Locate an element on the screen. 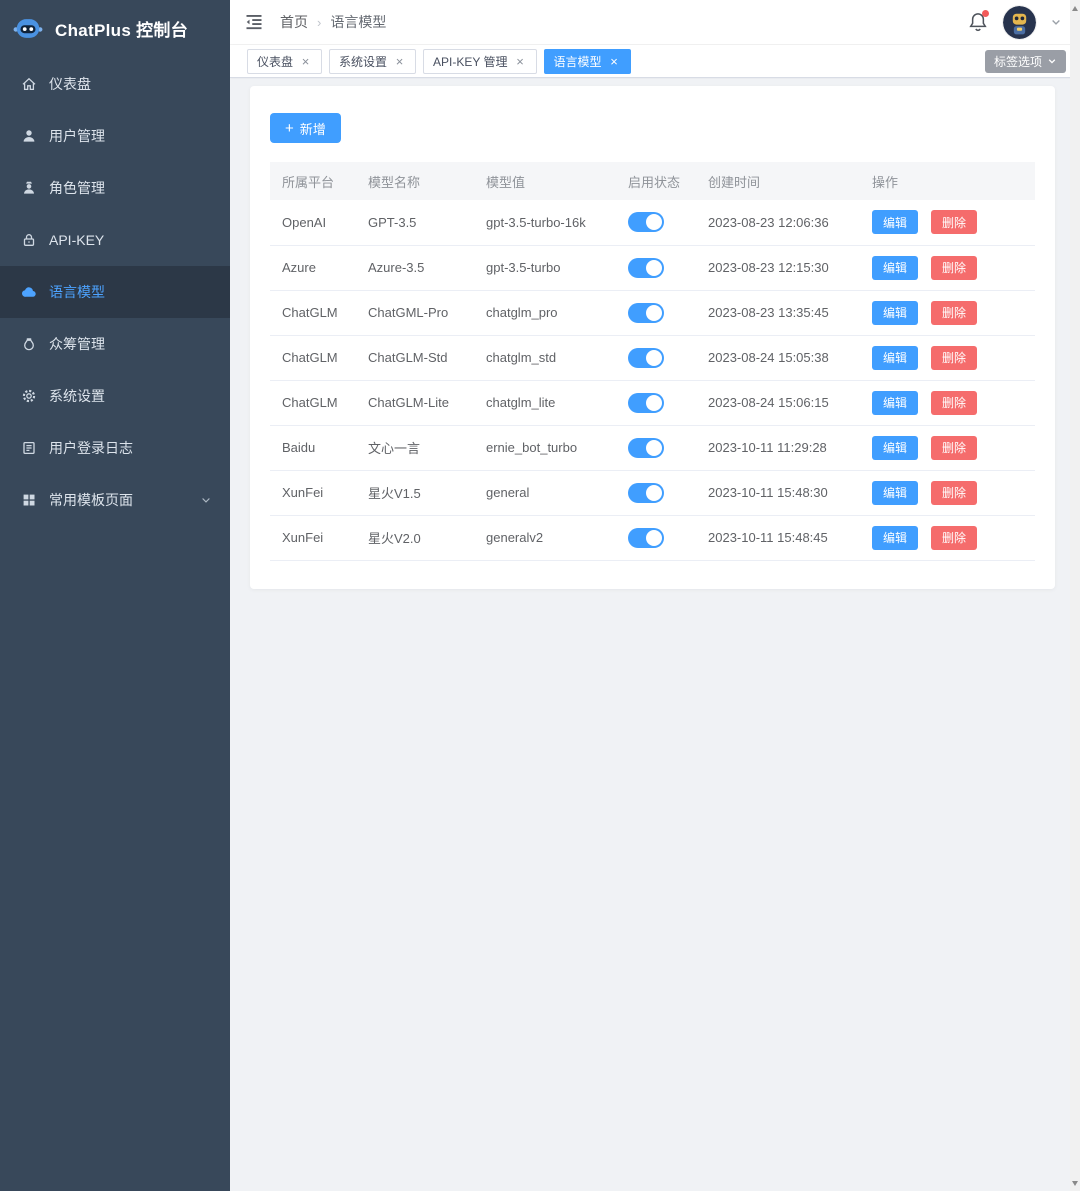 This screenshot has width=1080, height=1191. cell-platform: OpenAI is located at coordinates (313, 223).